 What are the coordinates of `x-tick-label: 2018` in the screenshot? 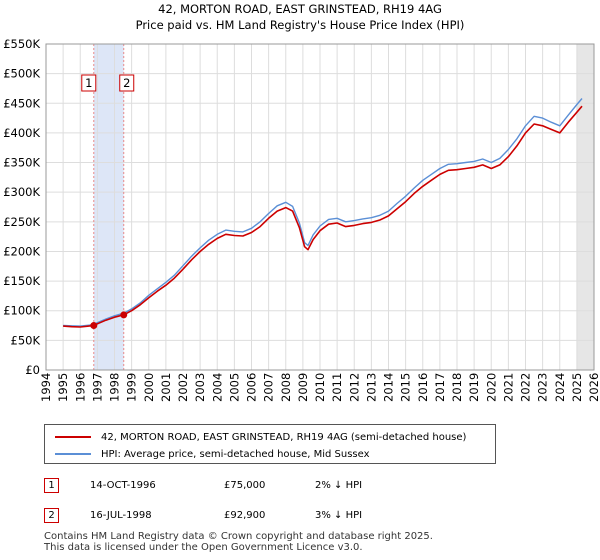 It's located at (457, 387).